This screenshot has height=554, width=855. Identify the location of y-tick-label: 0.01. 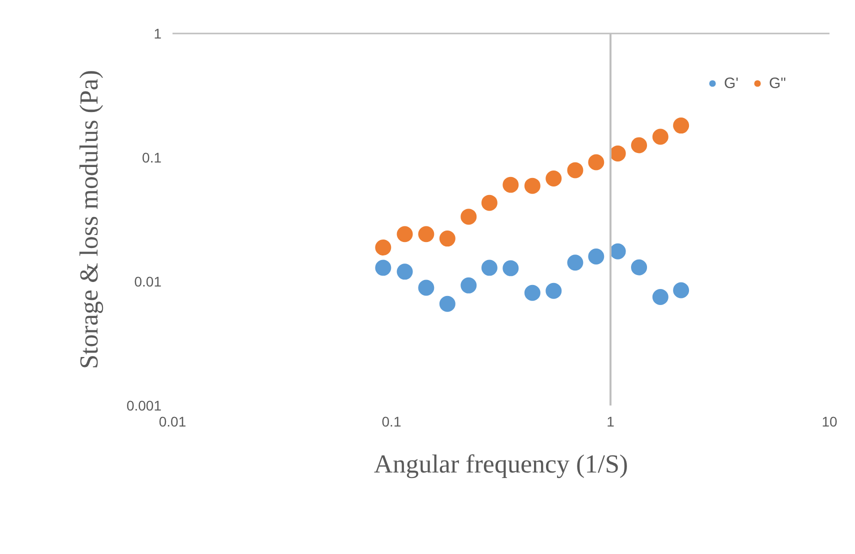
(148, 282).